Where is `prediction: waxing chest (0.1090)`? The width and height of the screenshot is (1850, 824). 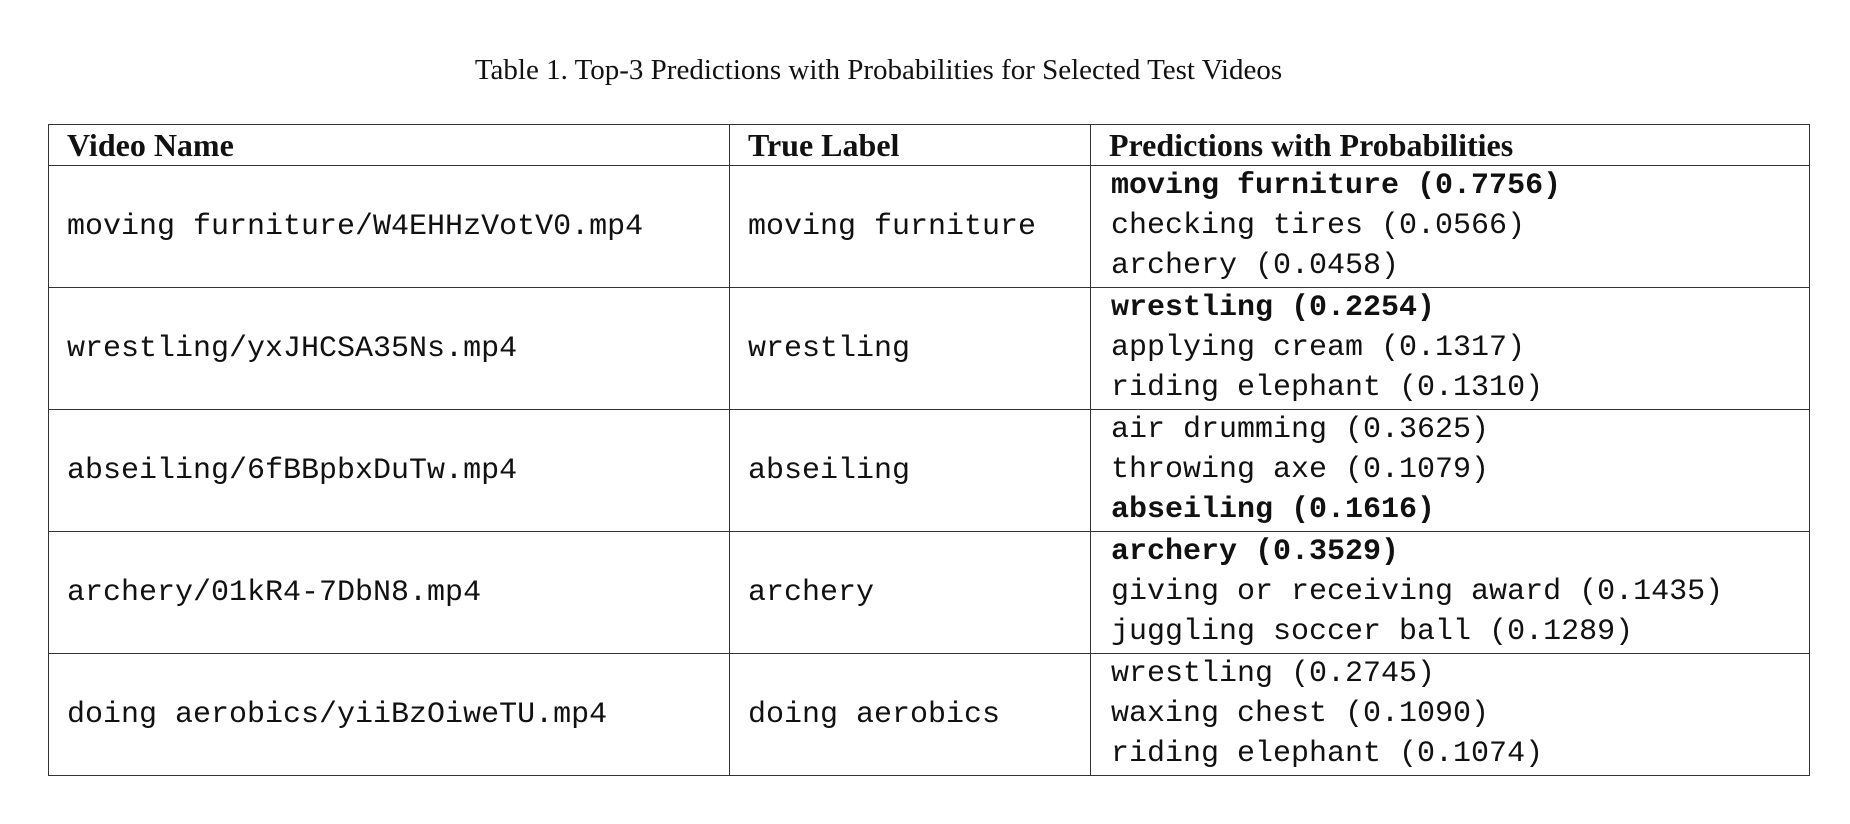 prediction: waxing chest (0.1090) is located at coordinates (1300, 714).